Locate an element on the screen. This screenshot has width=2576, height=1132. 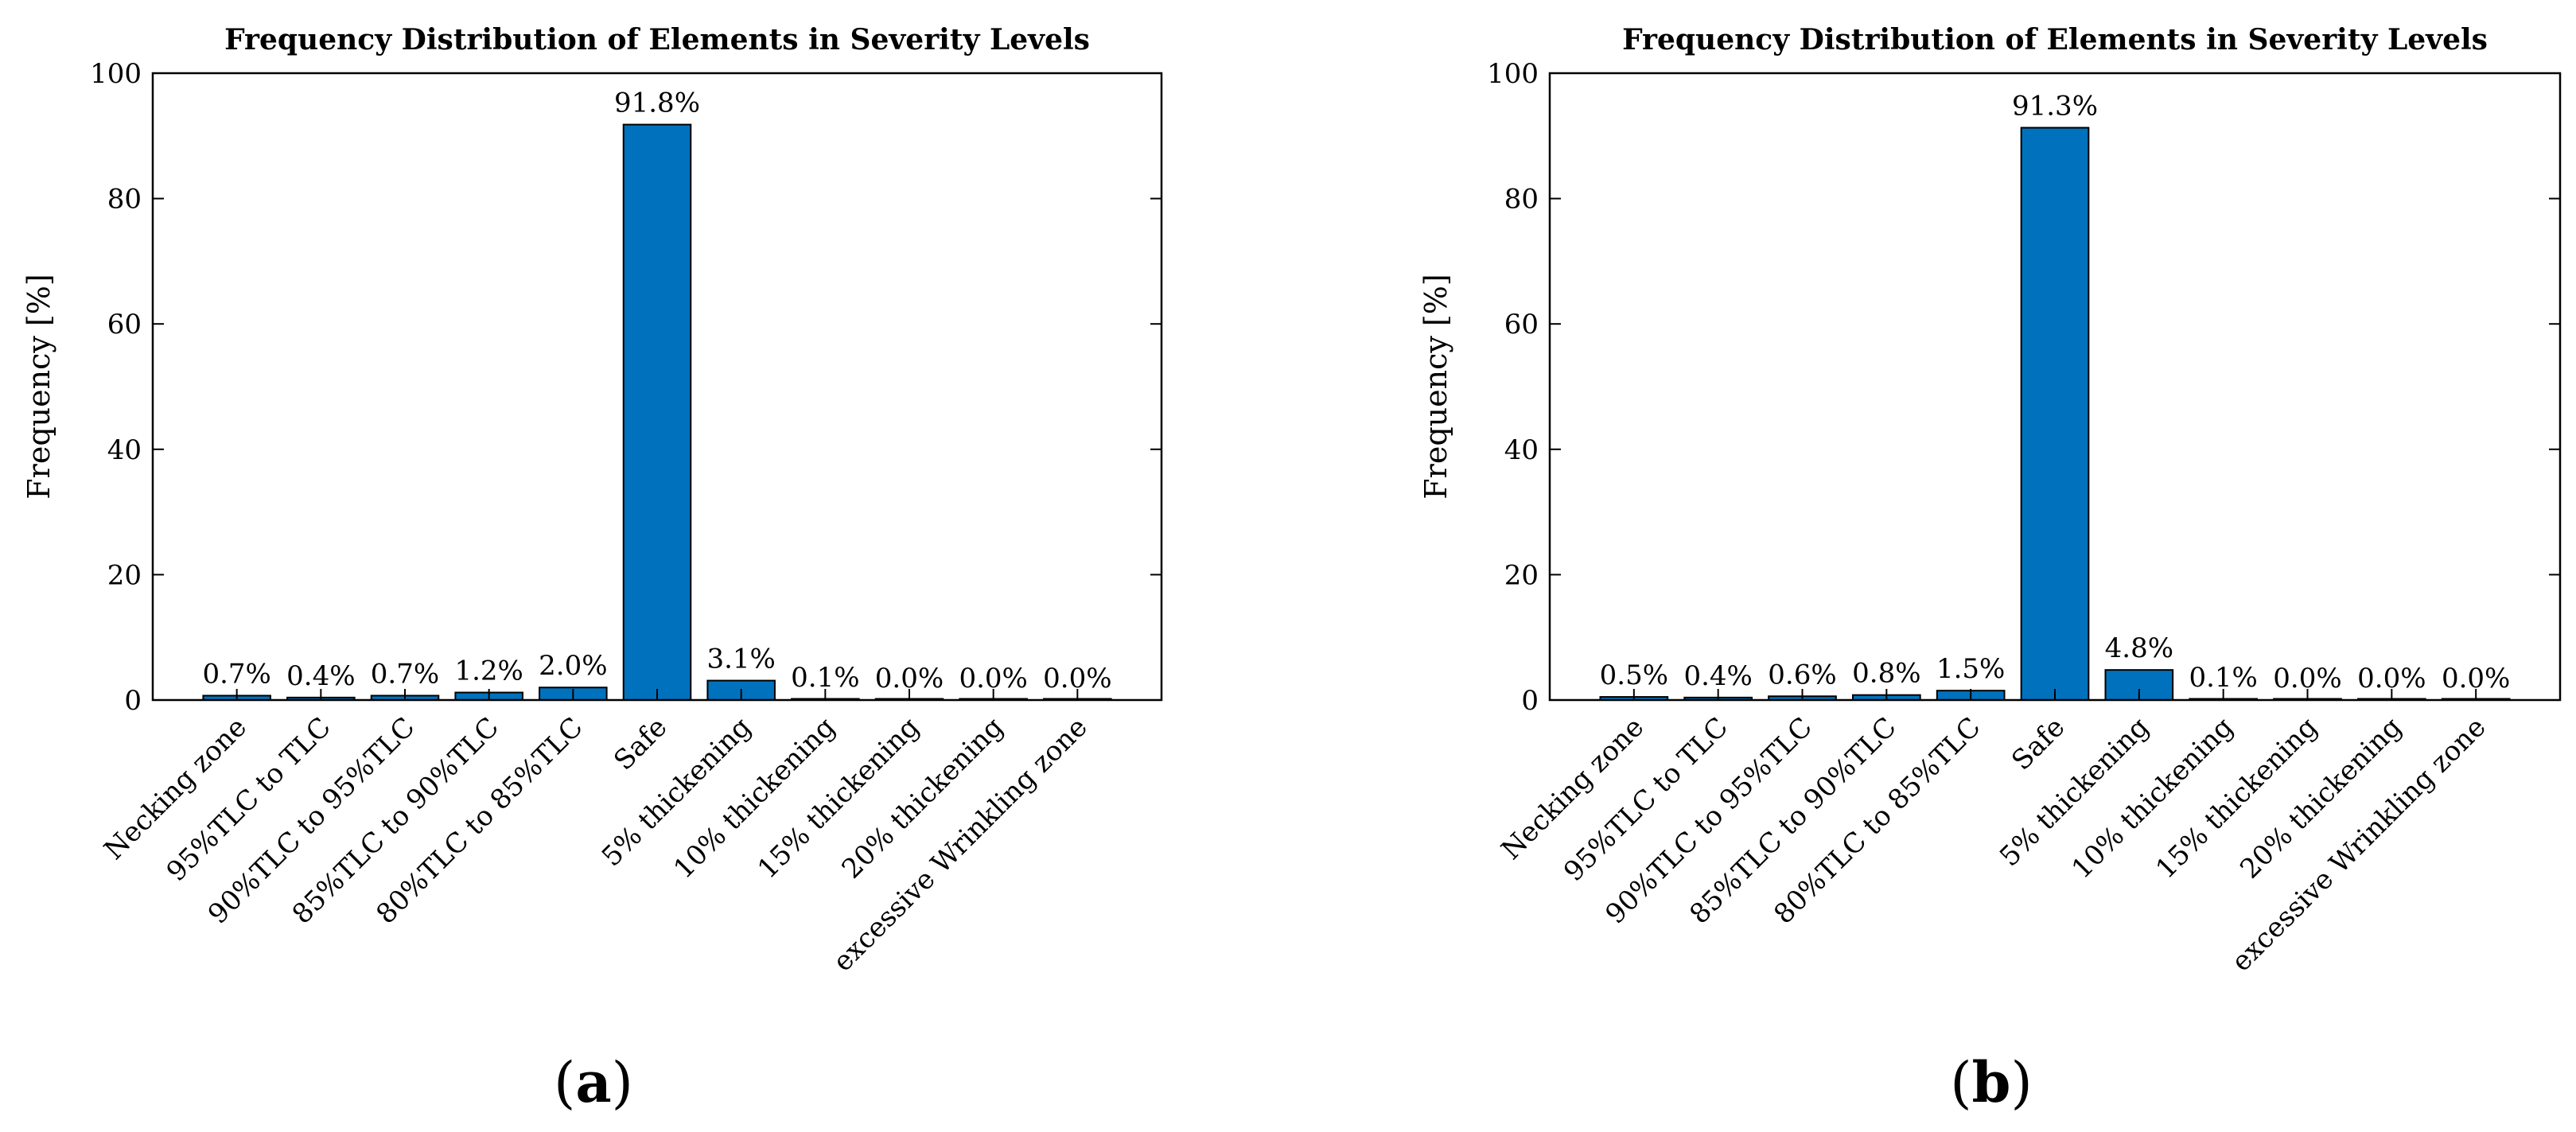
data-label: 1.5% is located at coordinates (1971, 669).